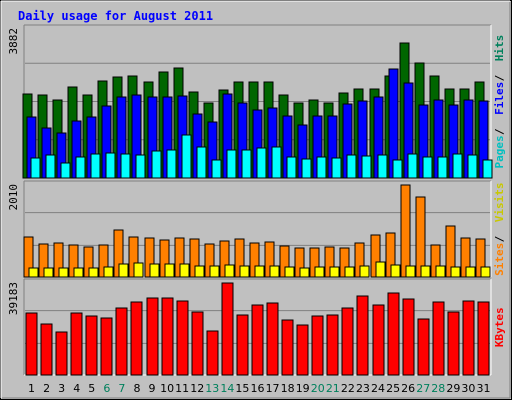  I want to click on day-label-22: 22, so click(348, 388).